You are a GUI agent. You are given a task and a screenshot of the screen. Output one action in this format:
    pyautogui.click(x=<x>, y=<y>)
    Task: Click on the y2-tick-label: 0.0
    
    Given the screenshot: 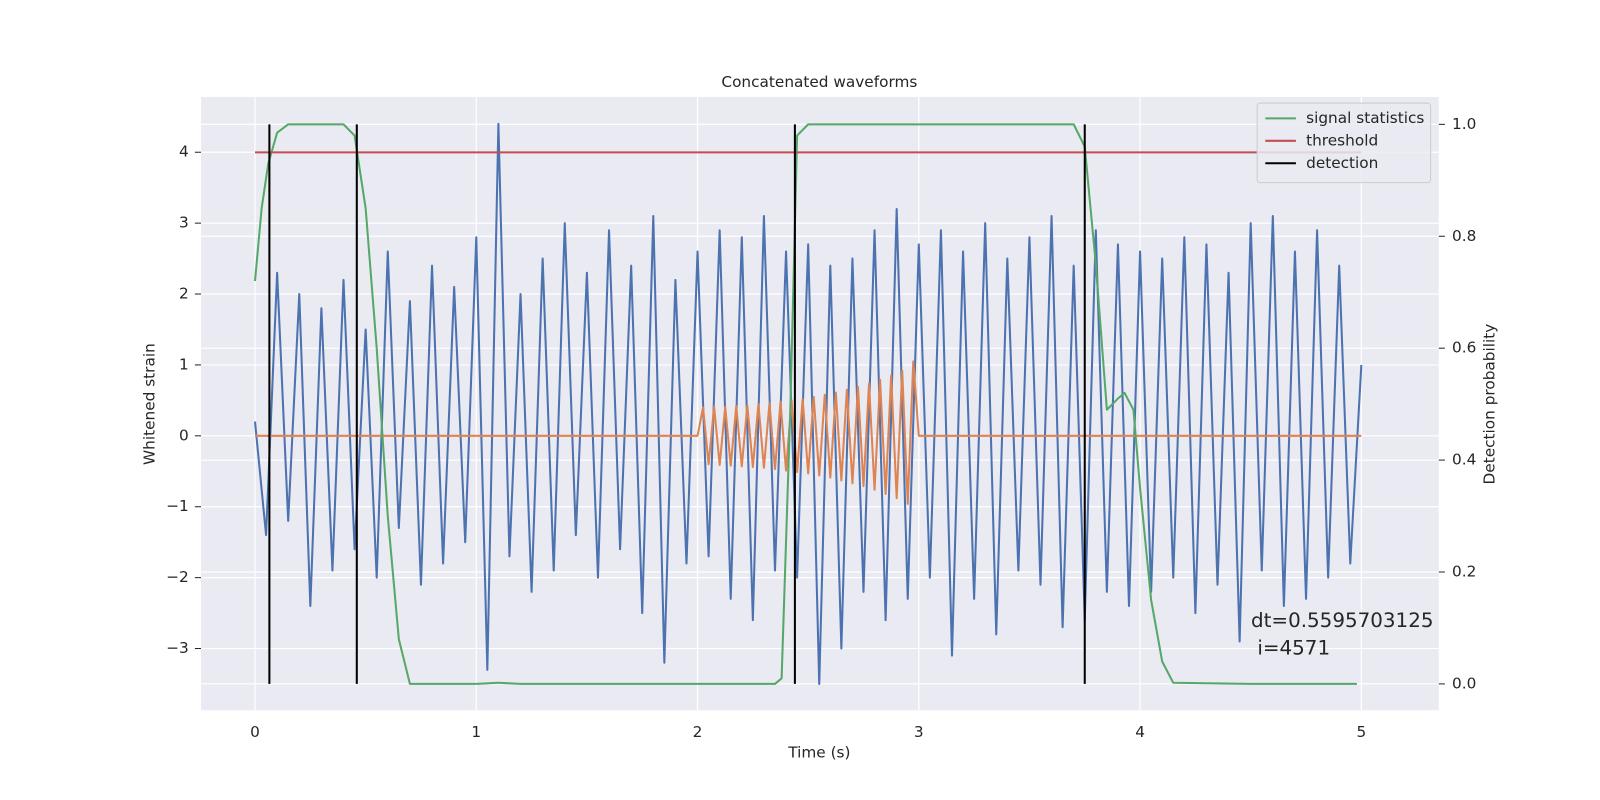 What is the action you would take?
    pyautogui.click(x=1464, y=683)
    